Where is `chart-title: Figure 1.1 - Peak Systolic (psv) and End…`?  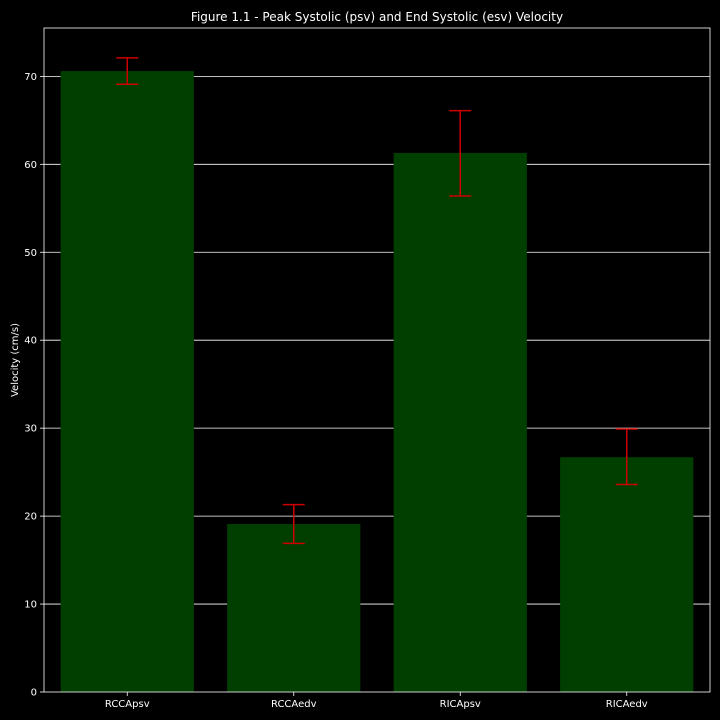 chart-title: Figure 1.1 - Peak Systolic (psv) and End… is located at coordinates (377, 17).